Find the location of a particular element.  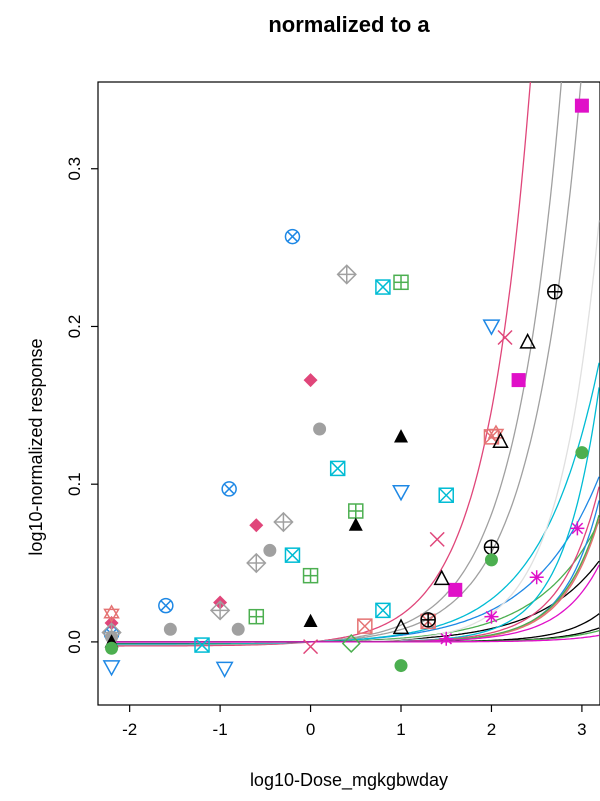

x-tick-label: 1 is located at coordinates (400, 729).